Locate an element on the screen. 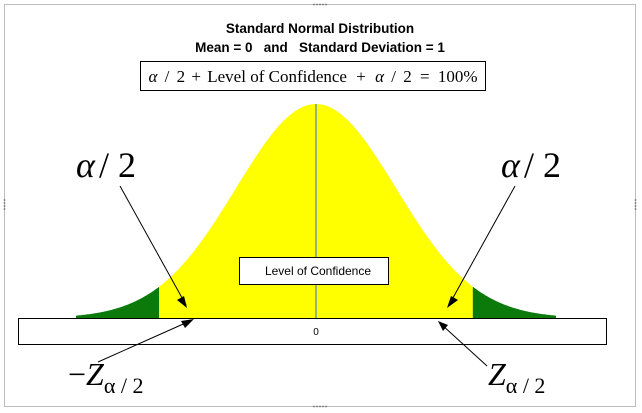  left-crit-z: Z is located at coordinates (95, 374).